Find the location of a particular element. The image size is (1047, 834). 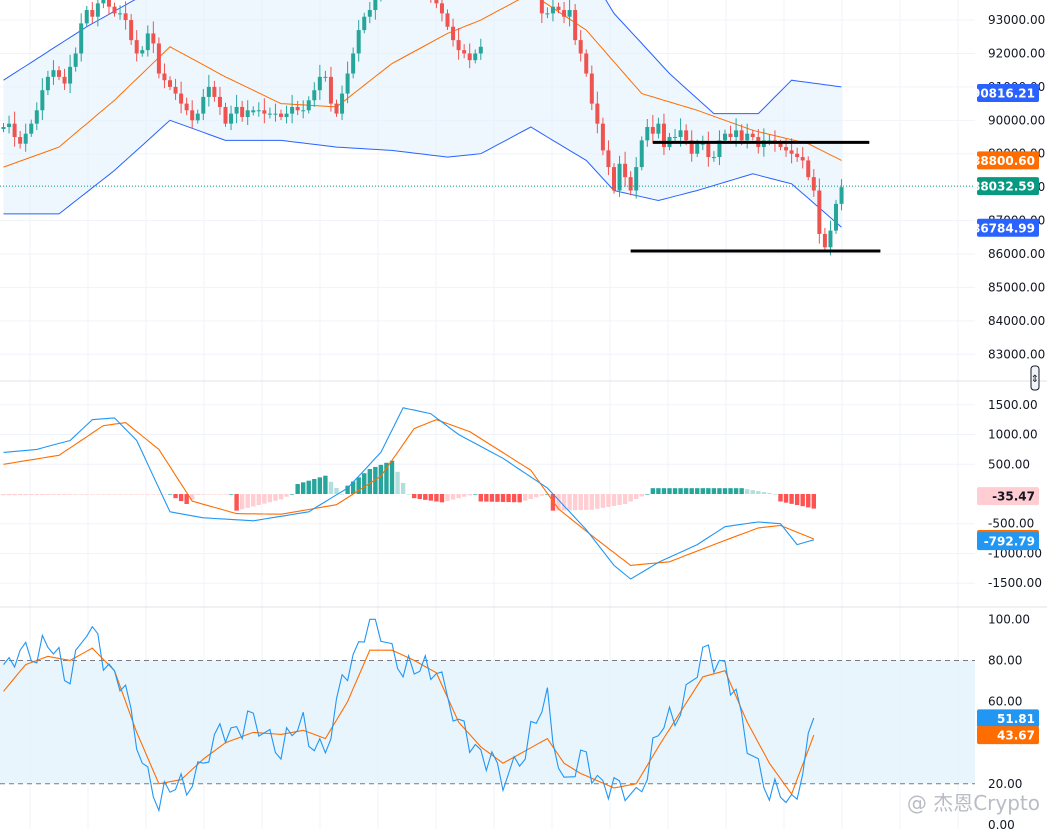

bollinger-lower-line is located at coordinates (422, 173).